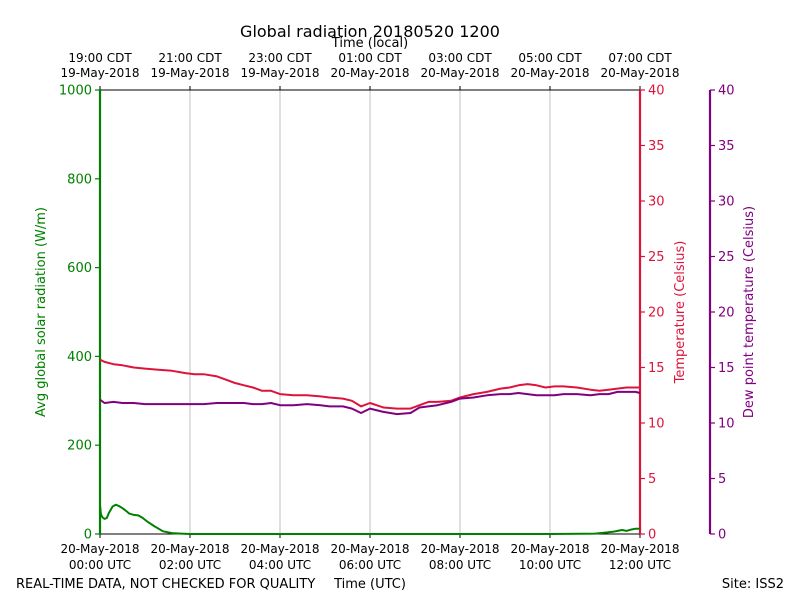 The image size is (800, 600). What do you see at coordinates (190, 565) in the screenshot?
I see `x-tick-label-time: 02:00 UTC` at bounding box center [190, 565].